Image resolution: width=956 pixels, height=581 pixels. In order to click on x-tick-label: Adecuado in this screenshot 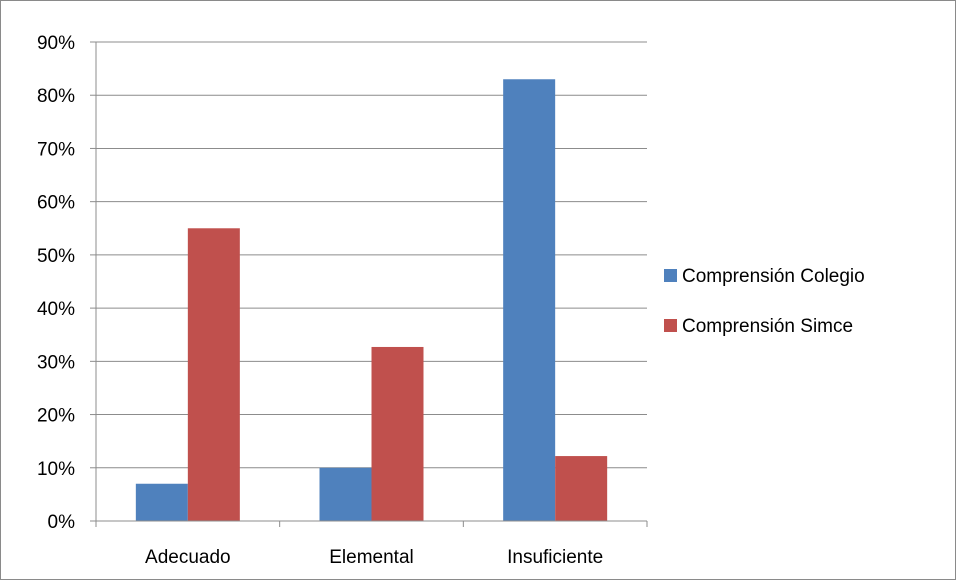, I will do `click(188, 557)`.